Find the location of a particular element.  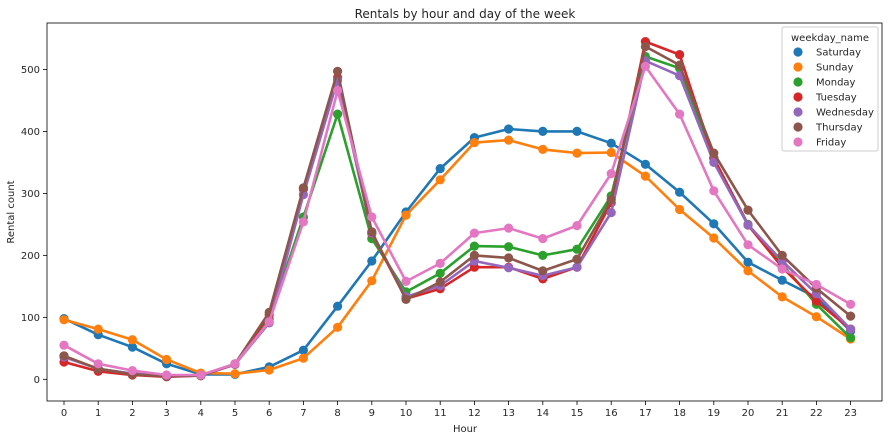

x-tick-label: 4 is located at coordinates (201, 413).